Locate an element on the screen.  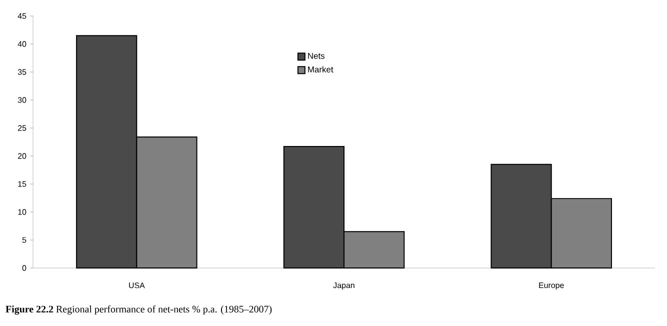
text: Figure 22.2 Regional performance of net-nets % p.a. (1985–2007) is located at coordinates (139, 310).